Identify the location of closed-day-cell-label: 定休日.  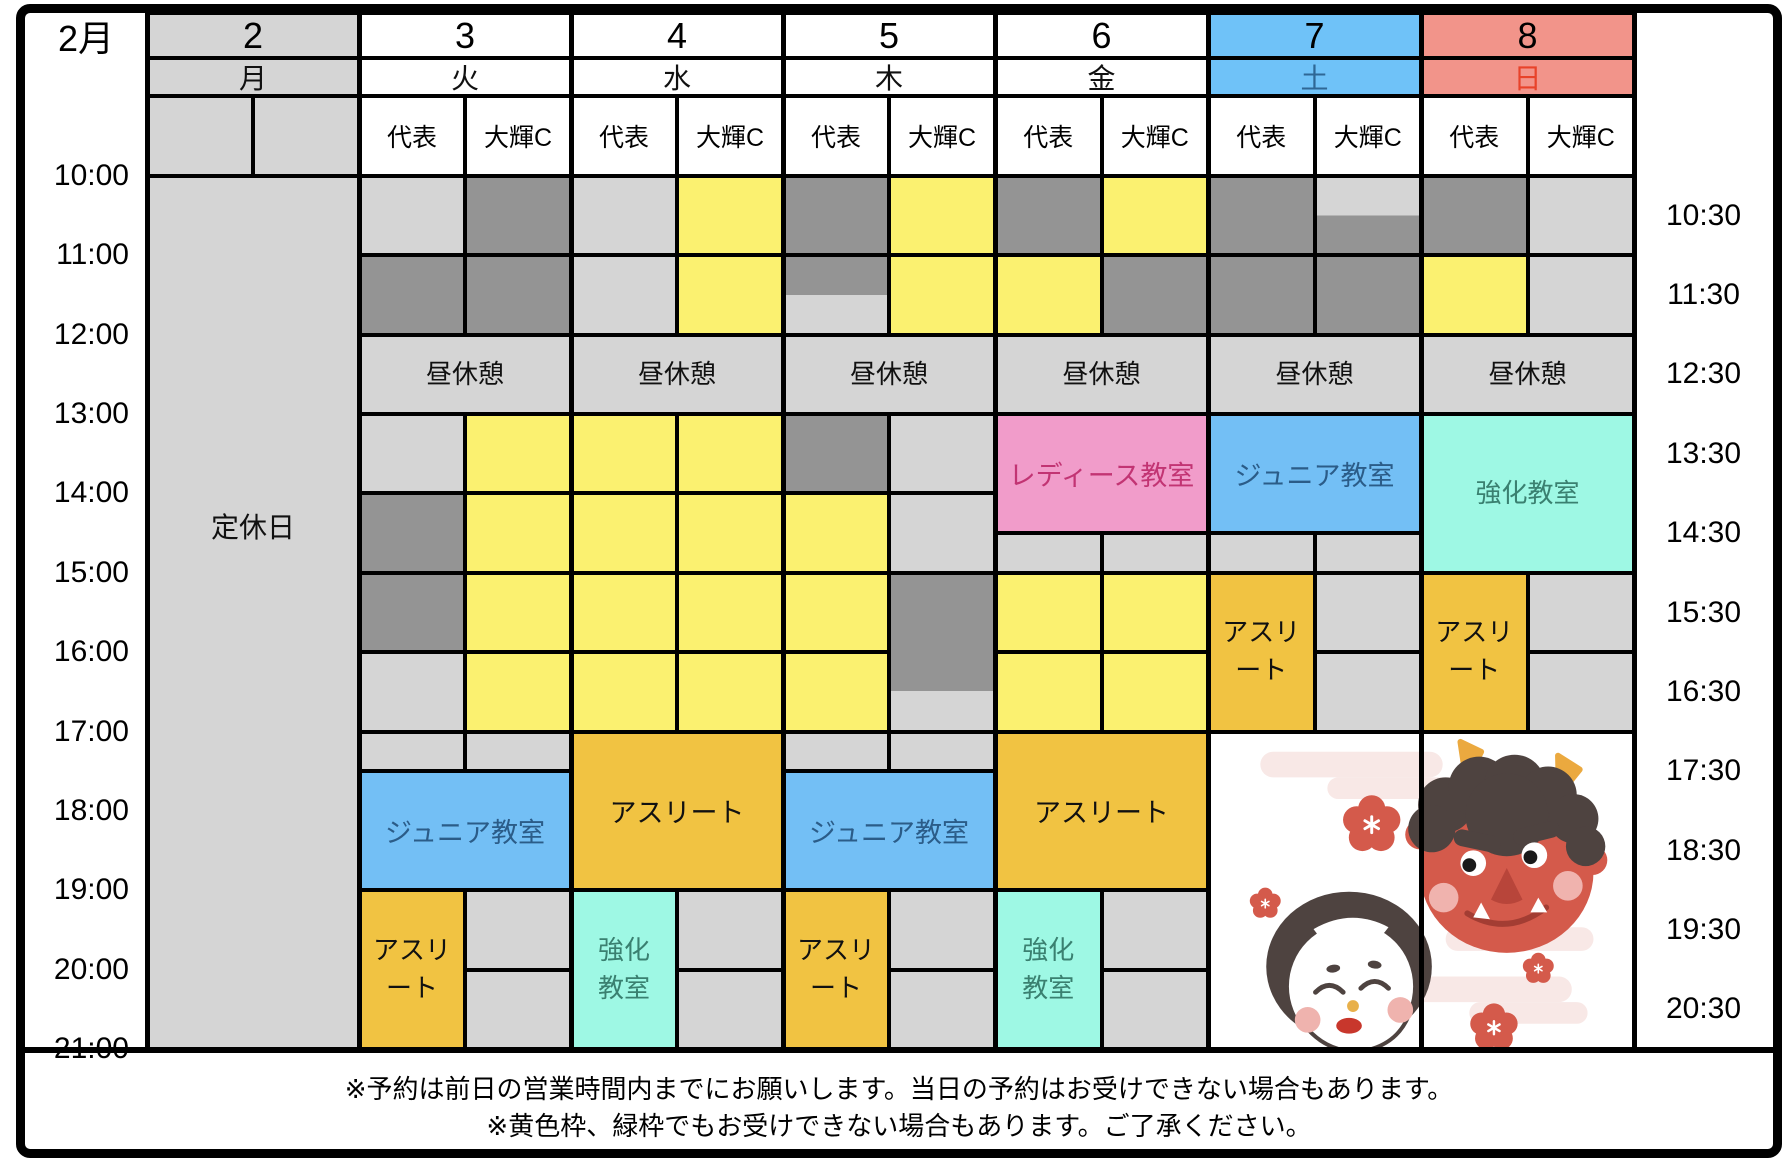
(252, 527).